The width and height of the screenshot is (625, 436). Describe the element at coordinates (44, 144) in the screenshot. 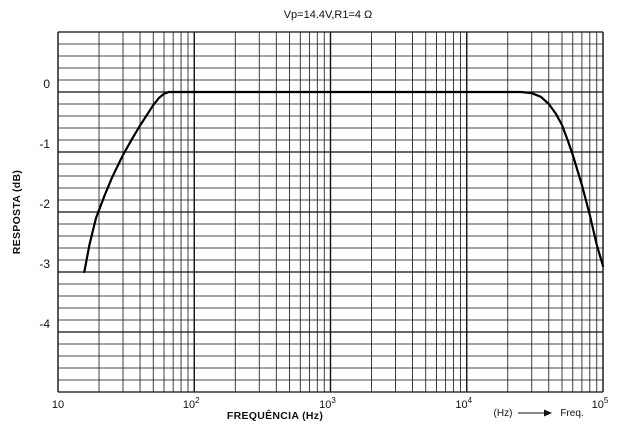

I see `y-tick-label: -1` at that location.